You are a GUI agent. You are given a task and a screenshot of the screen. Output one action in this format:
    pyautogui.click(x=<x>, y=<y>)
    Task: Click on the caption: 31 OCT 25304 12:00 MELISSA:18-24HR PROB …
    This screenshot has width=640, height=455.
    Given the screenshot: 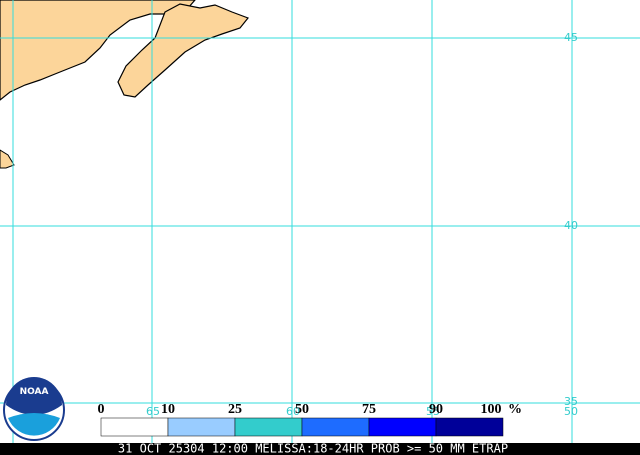 What is the action you would take?
    pyautogui.click(x=313, y=448)
    